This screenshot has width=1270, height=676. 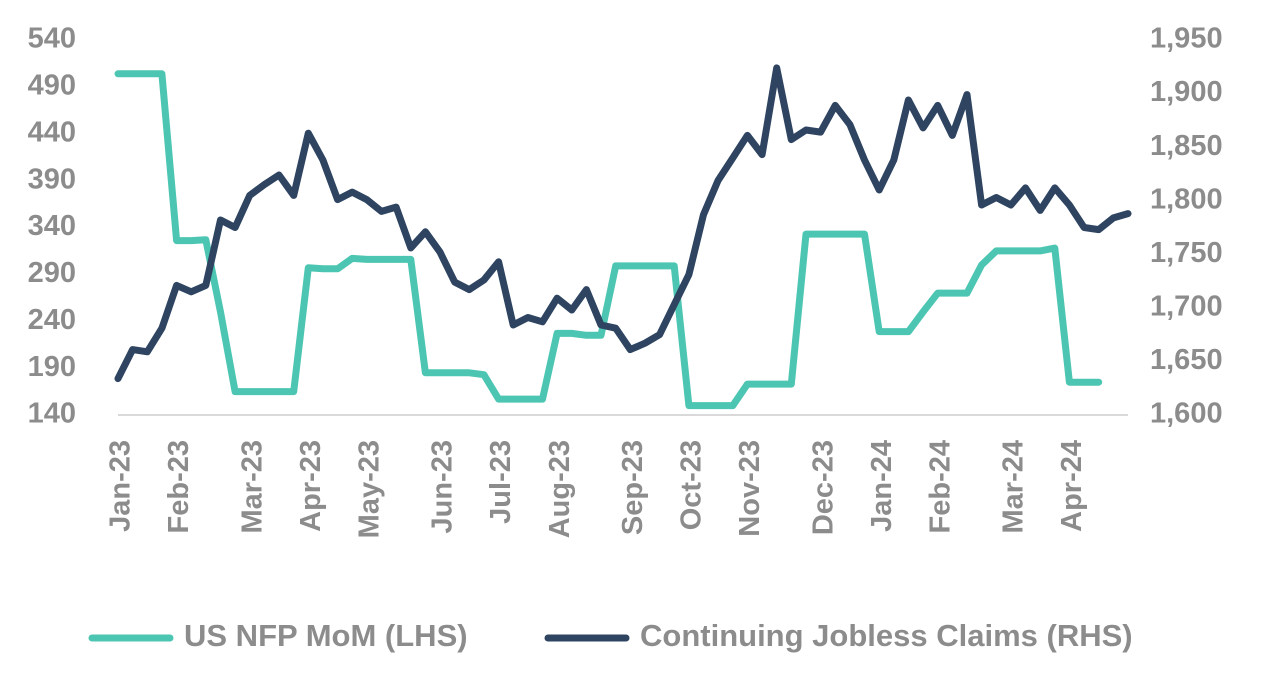 What do you see at coordinates (1186, 146) in the screenshot?
I see `y2-tick-label: 1,850` at bounding box center [1186, 146].